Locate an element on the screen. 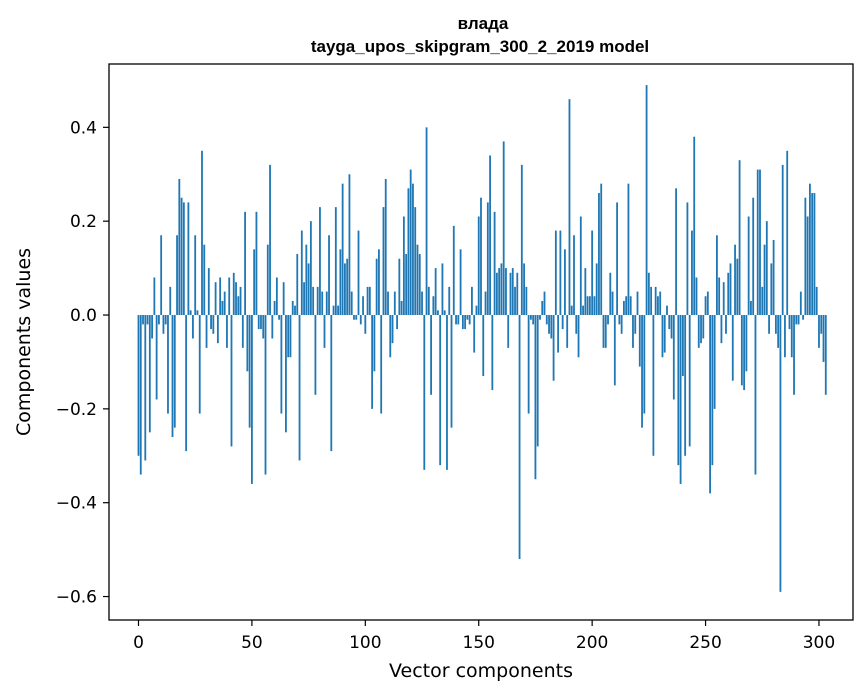 This screenshot has width=867, height=696. y-tick-label: 0.4 is located at coordinates (83, 128).